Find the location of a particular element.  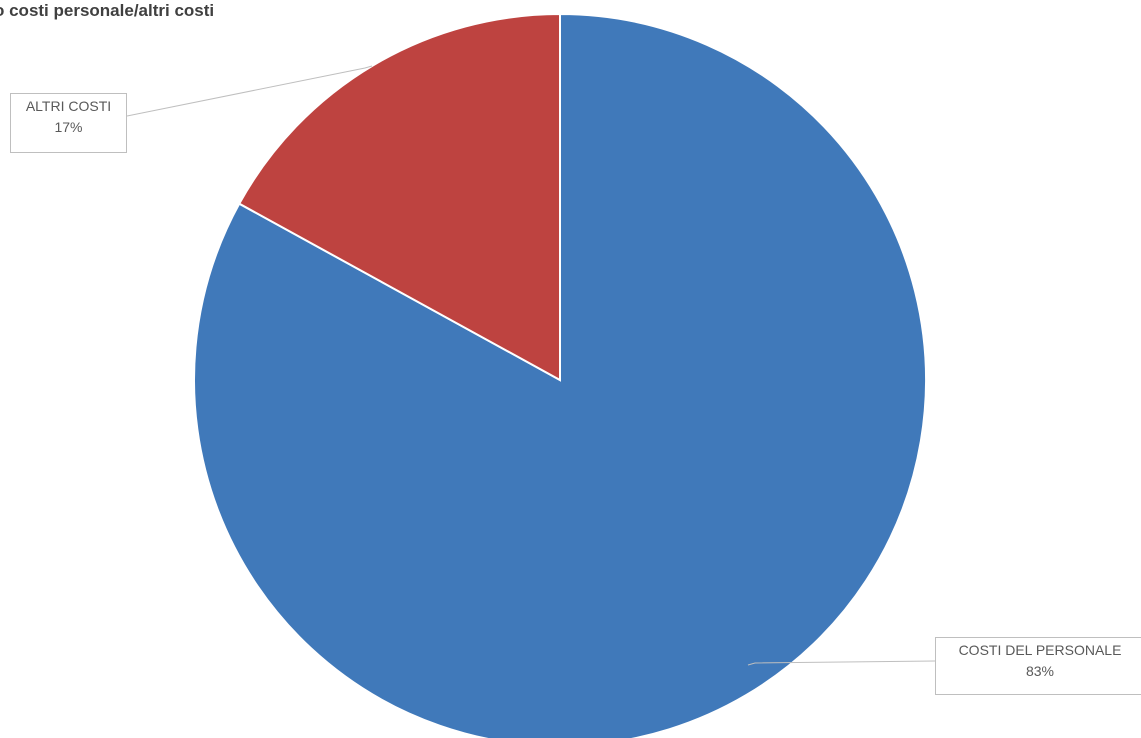

chart-title: o costi personale/altri costi is located at coordinates (107, 10).